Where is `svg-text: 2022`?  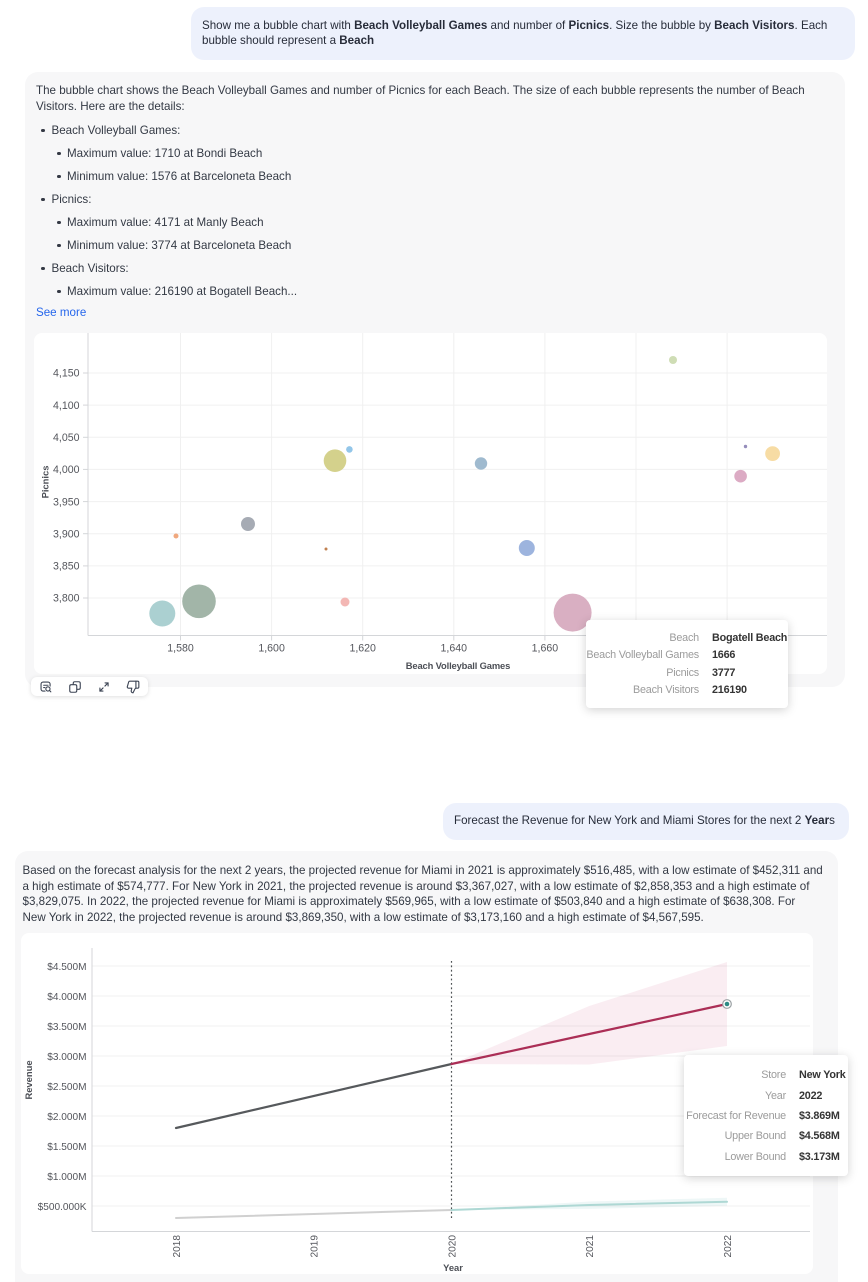 svg-text: 2022 is located at coordinates (728, 1246).